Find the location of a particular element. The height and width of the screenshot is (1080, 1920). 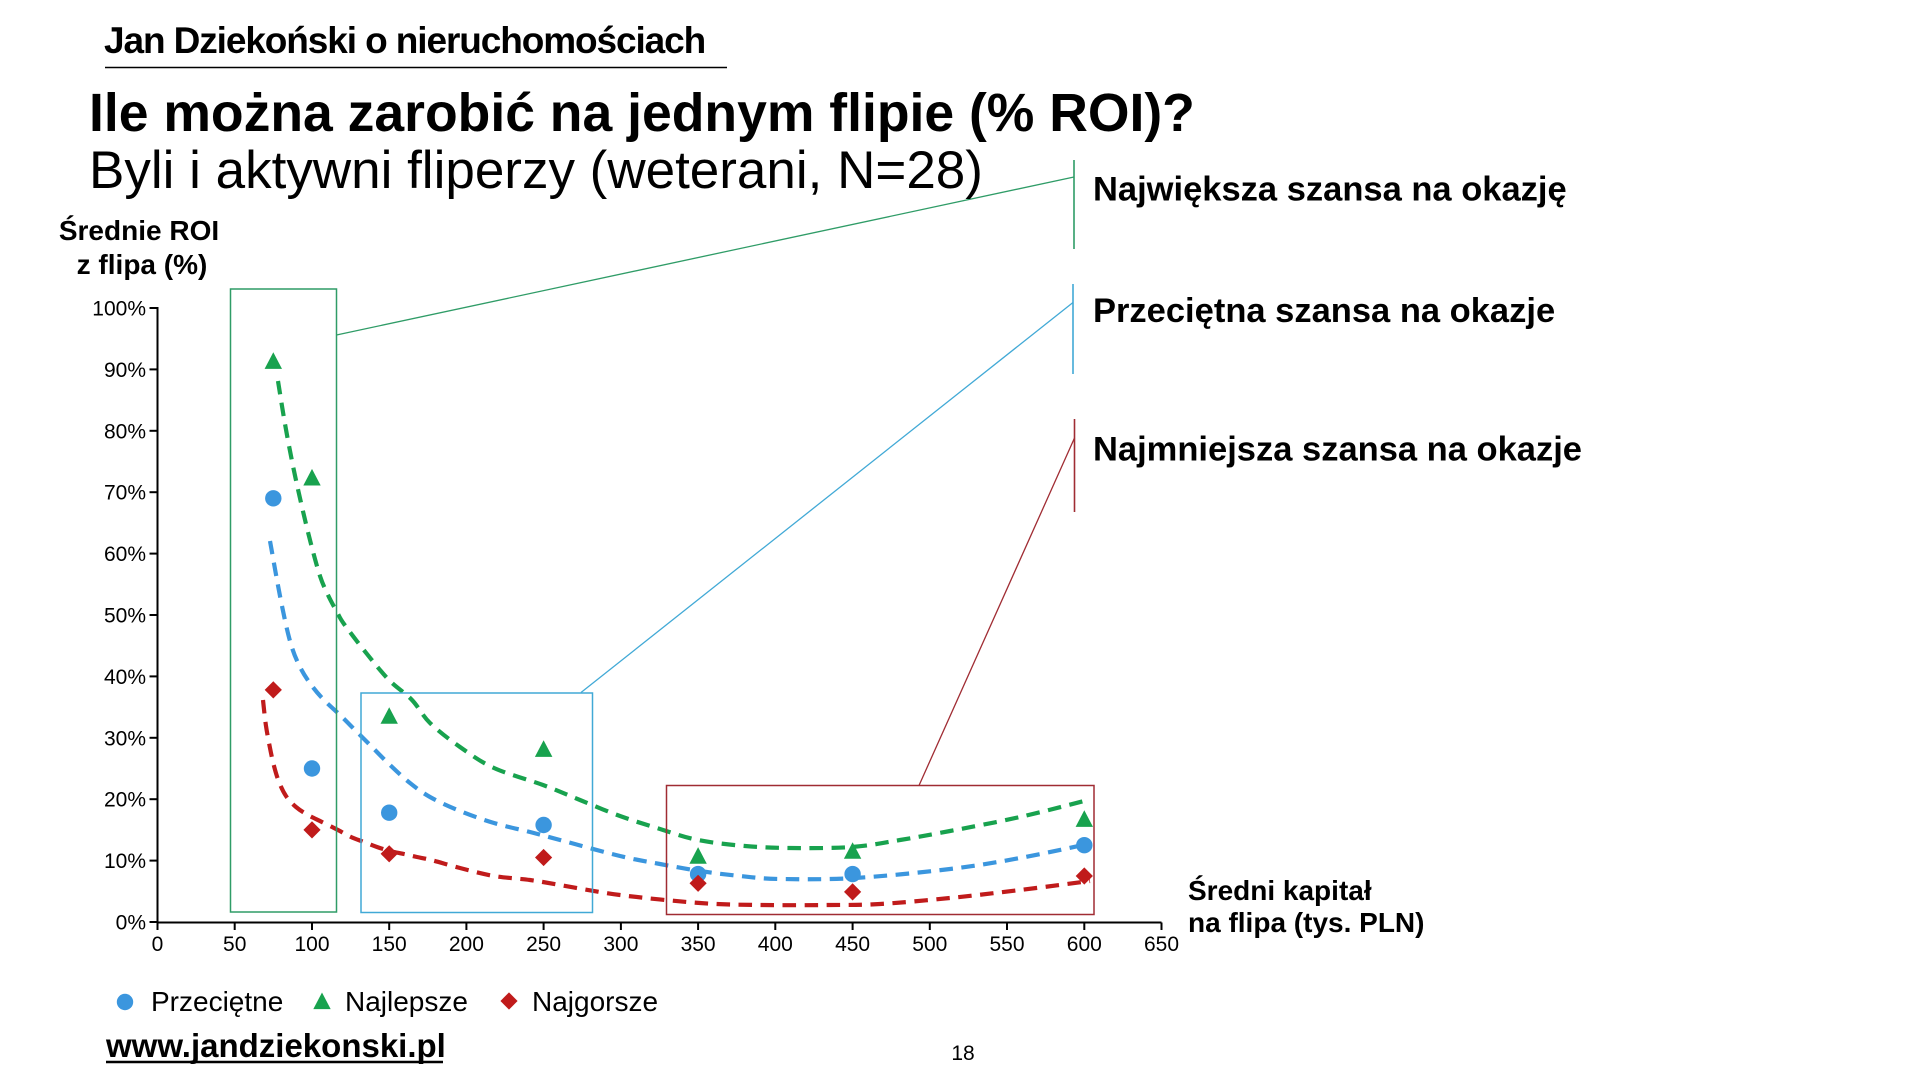

svg-text: 80% is located at coordinates (125, 431).